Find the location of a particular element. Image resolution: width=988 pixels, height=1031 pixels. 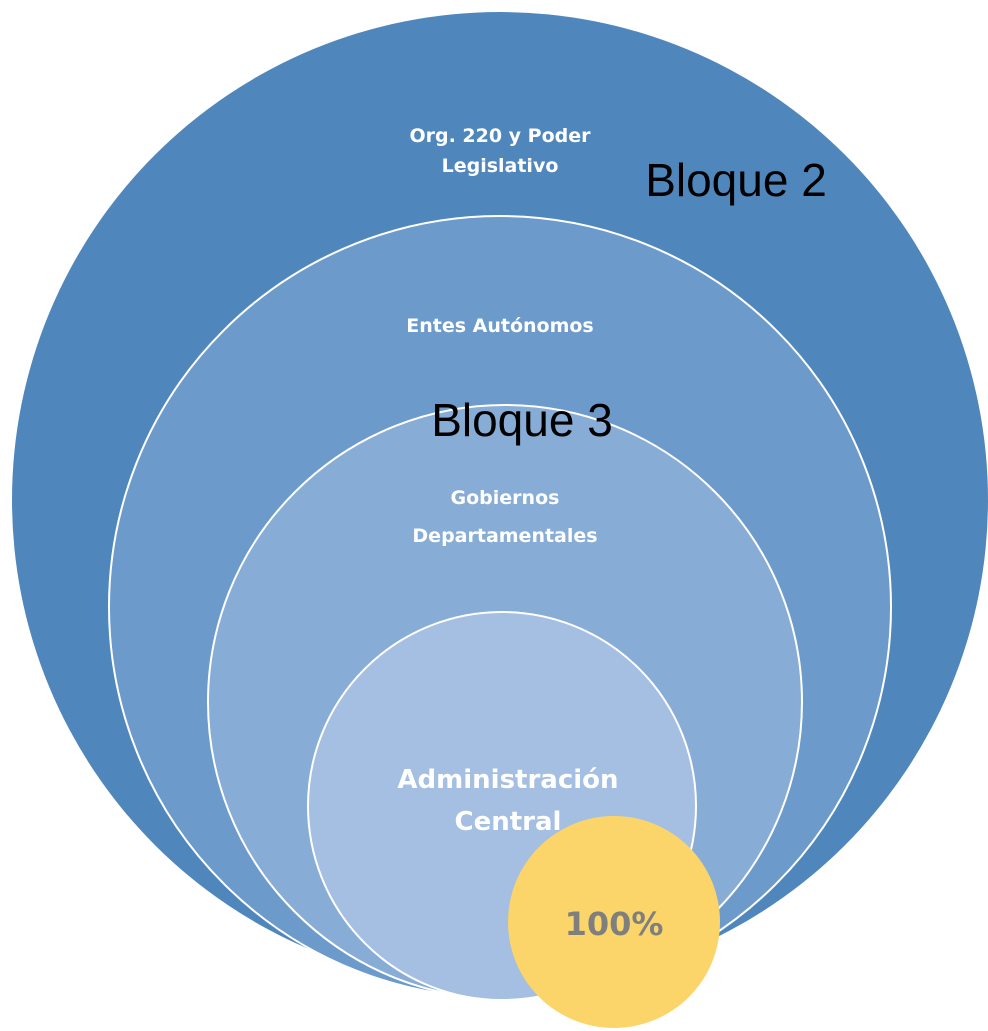

node-label: Gobiernos Departamentales is located at coordinates (504, 517).